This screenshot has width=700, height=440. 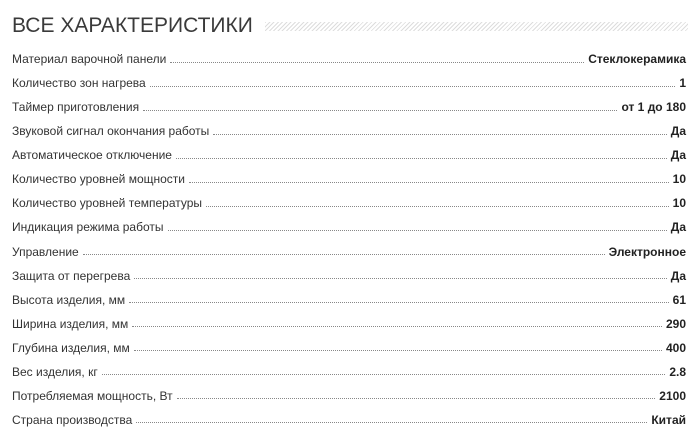 What do you see at coordinates (675, 323) in the screenshot?
I see `spec-value: 290` at bounding box center [675, 323].